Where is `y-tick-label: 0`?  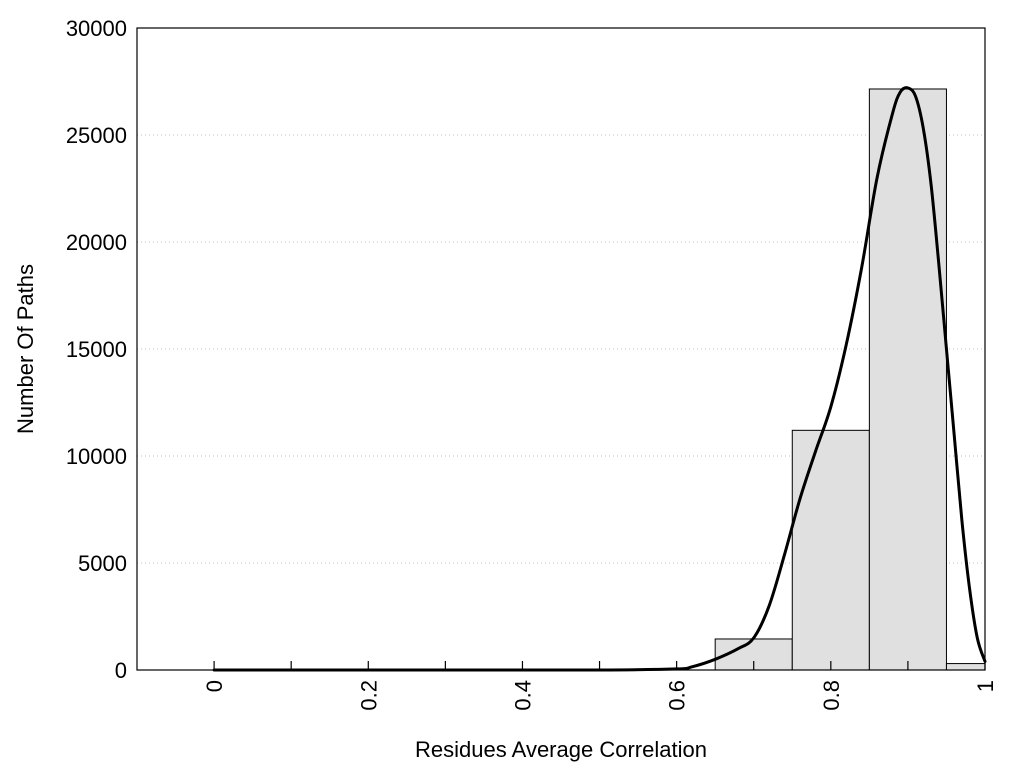 y-tick-label: 0 is located at coordinates (121, 670).